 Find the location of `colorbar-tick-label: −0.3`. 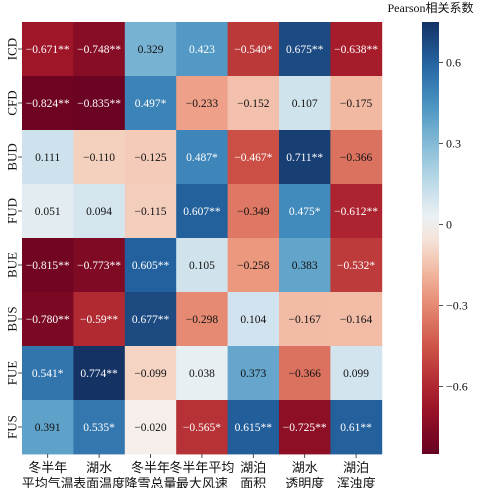

colorbar-tick-label: −0.3 is located at coordinates (457, 306).